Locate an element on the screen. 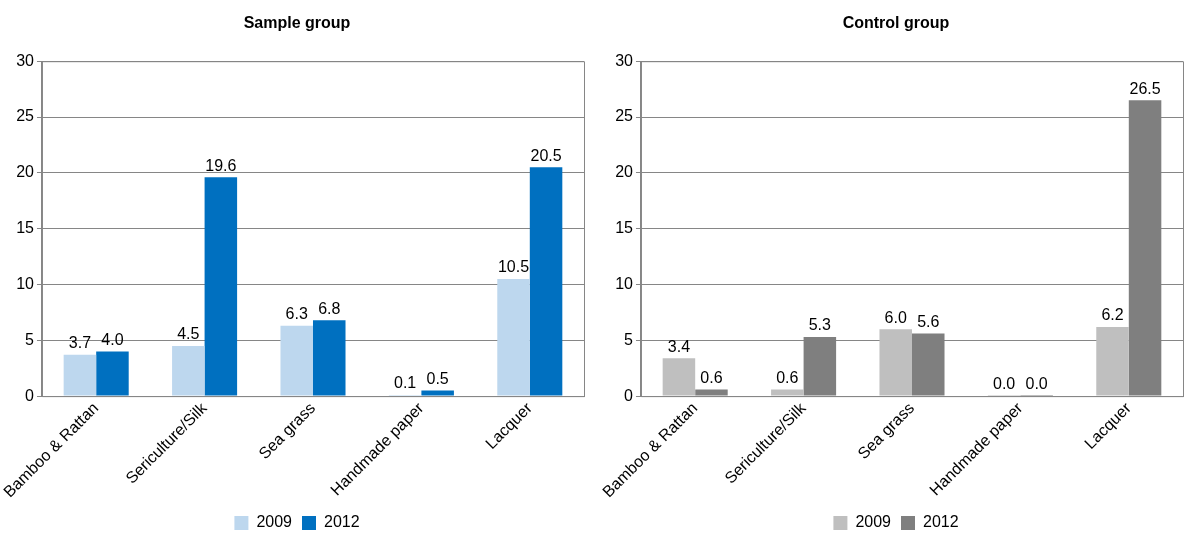  data-label: 19.6 is located at coordinates (221, 165).